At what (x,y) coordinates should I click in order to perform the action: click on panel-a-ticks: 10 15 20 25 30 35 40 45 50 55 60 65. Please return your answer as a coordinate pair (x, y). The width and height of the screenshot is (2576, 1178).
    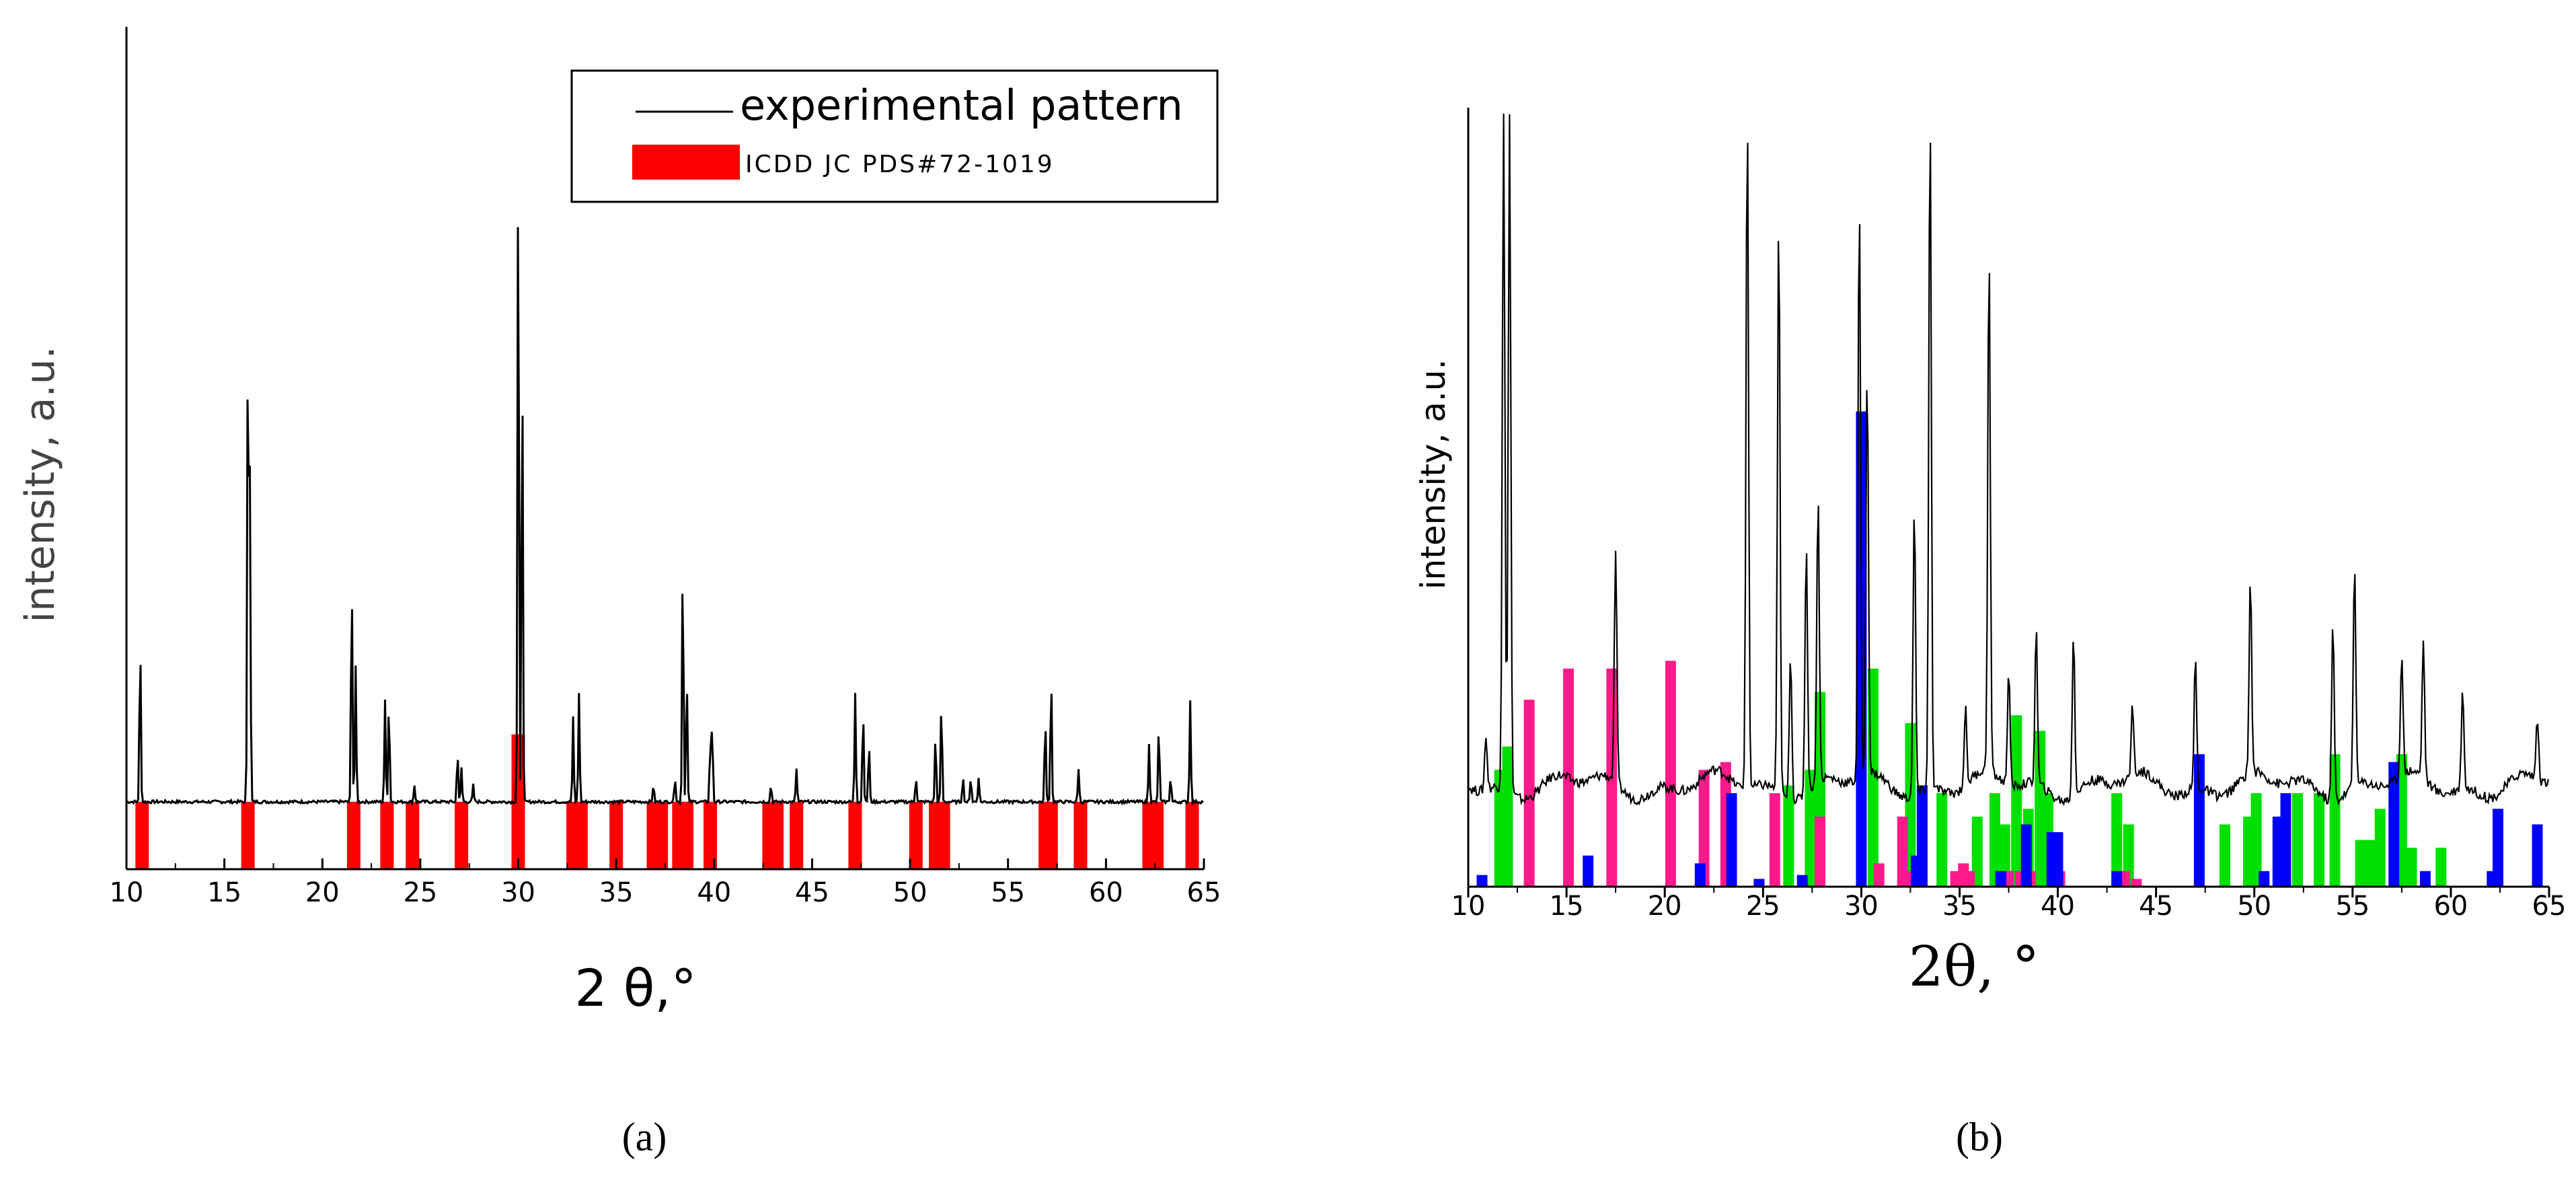
    Looking at the image, I should click on (665, 883).